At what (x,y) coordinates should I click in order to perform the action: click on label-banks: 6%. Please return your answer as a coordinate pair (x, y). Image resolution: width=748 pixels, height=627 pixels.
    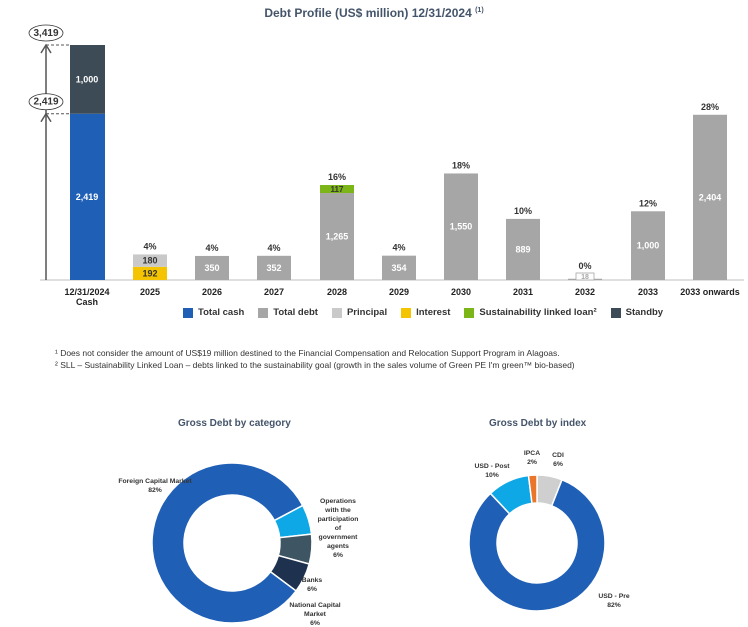
    Looking at the image, I should click on (312, 589).